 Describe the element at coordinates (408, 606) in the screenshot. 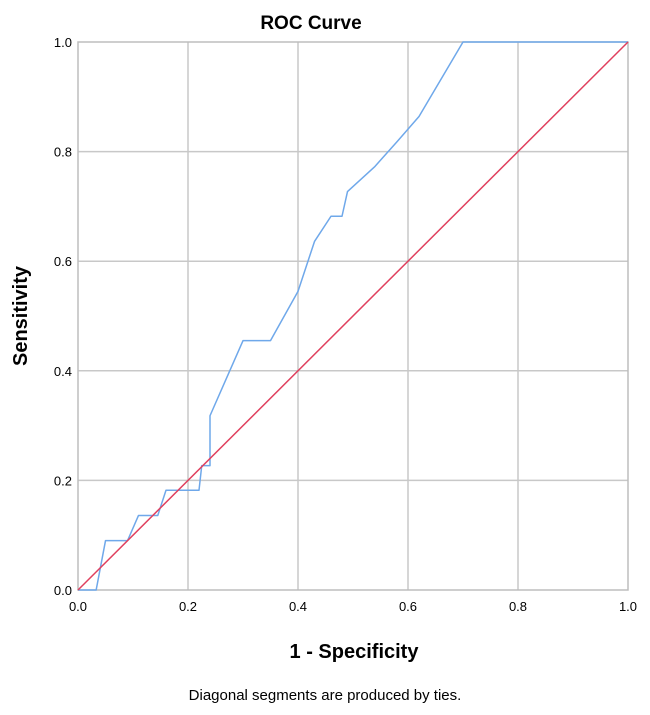

I see `x-tick-label: 0.6` at that location.